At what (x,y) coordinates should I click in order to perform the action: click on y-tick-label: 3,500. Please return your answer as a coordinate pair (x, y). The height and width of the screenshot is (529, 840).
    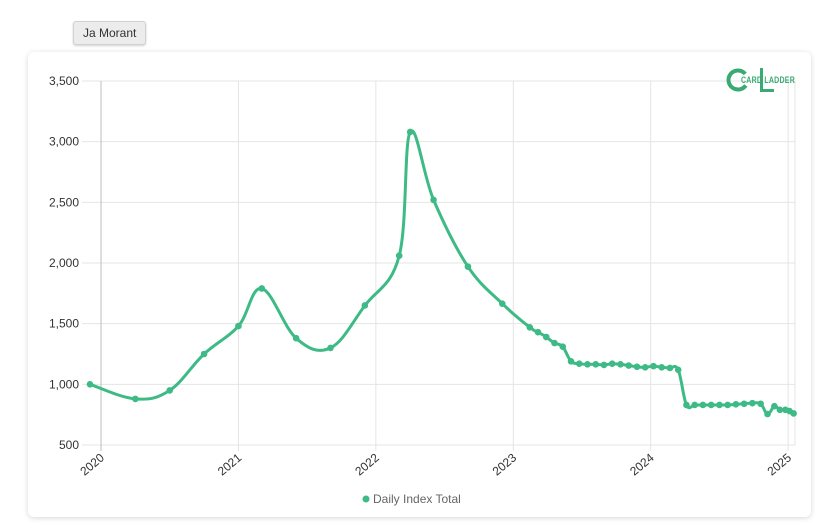
    Looking at the image, I should click on (64, 81).